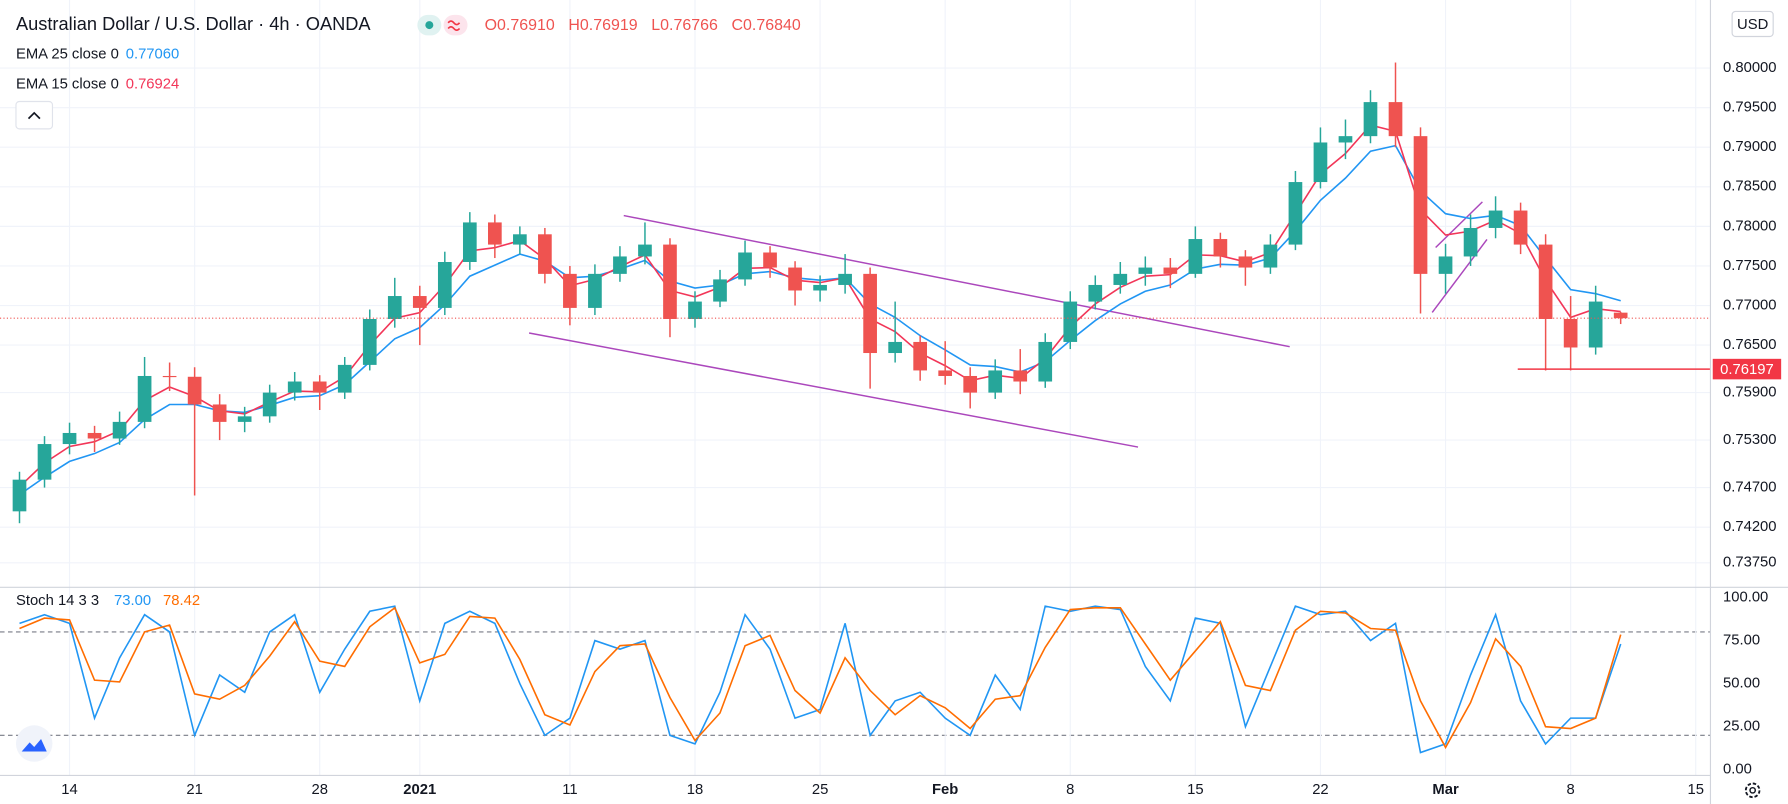  What do you see at coordinates (429, 25) in the screenshot?
I see `market-status-dot` at bounding box center [429, 25].